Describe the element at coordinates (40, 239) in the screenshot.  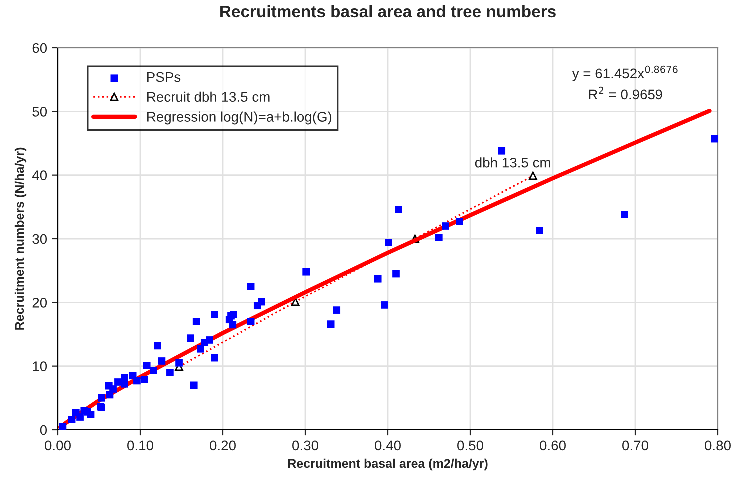
I see `y-tick-label: 30` at that location.